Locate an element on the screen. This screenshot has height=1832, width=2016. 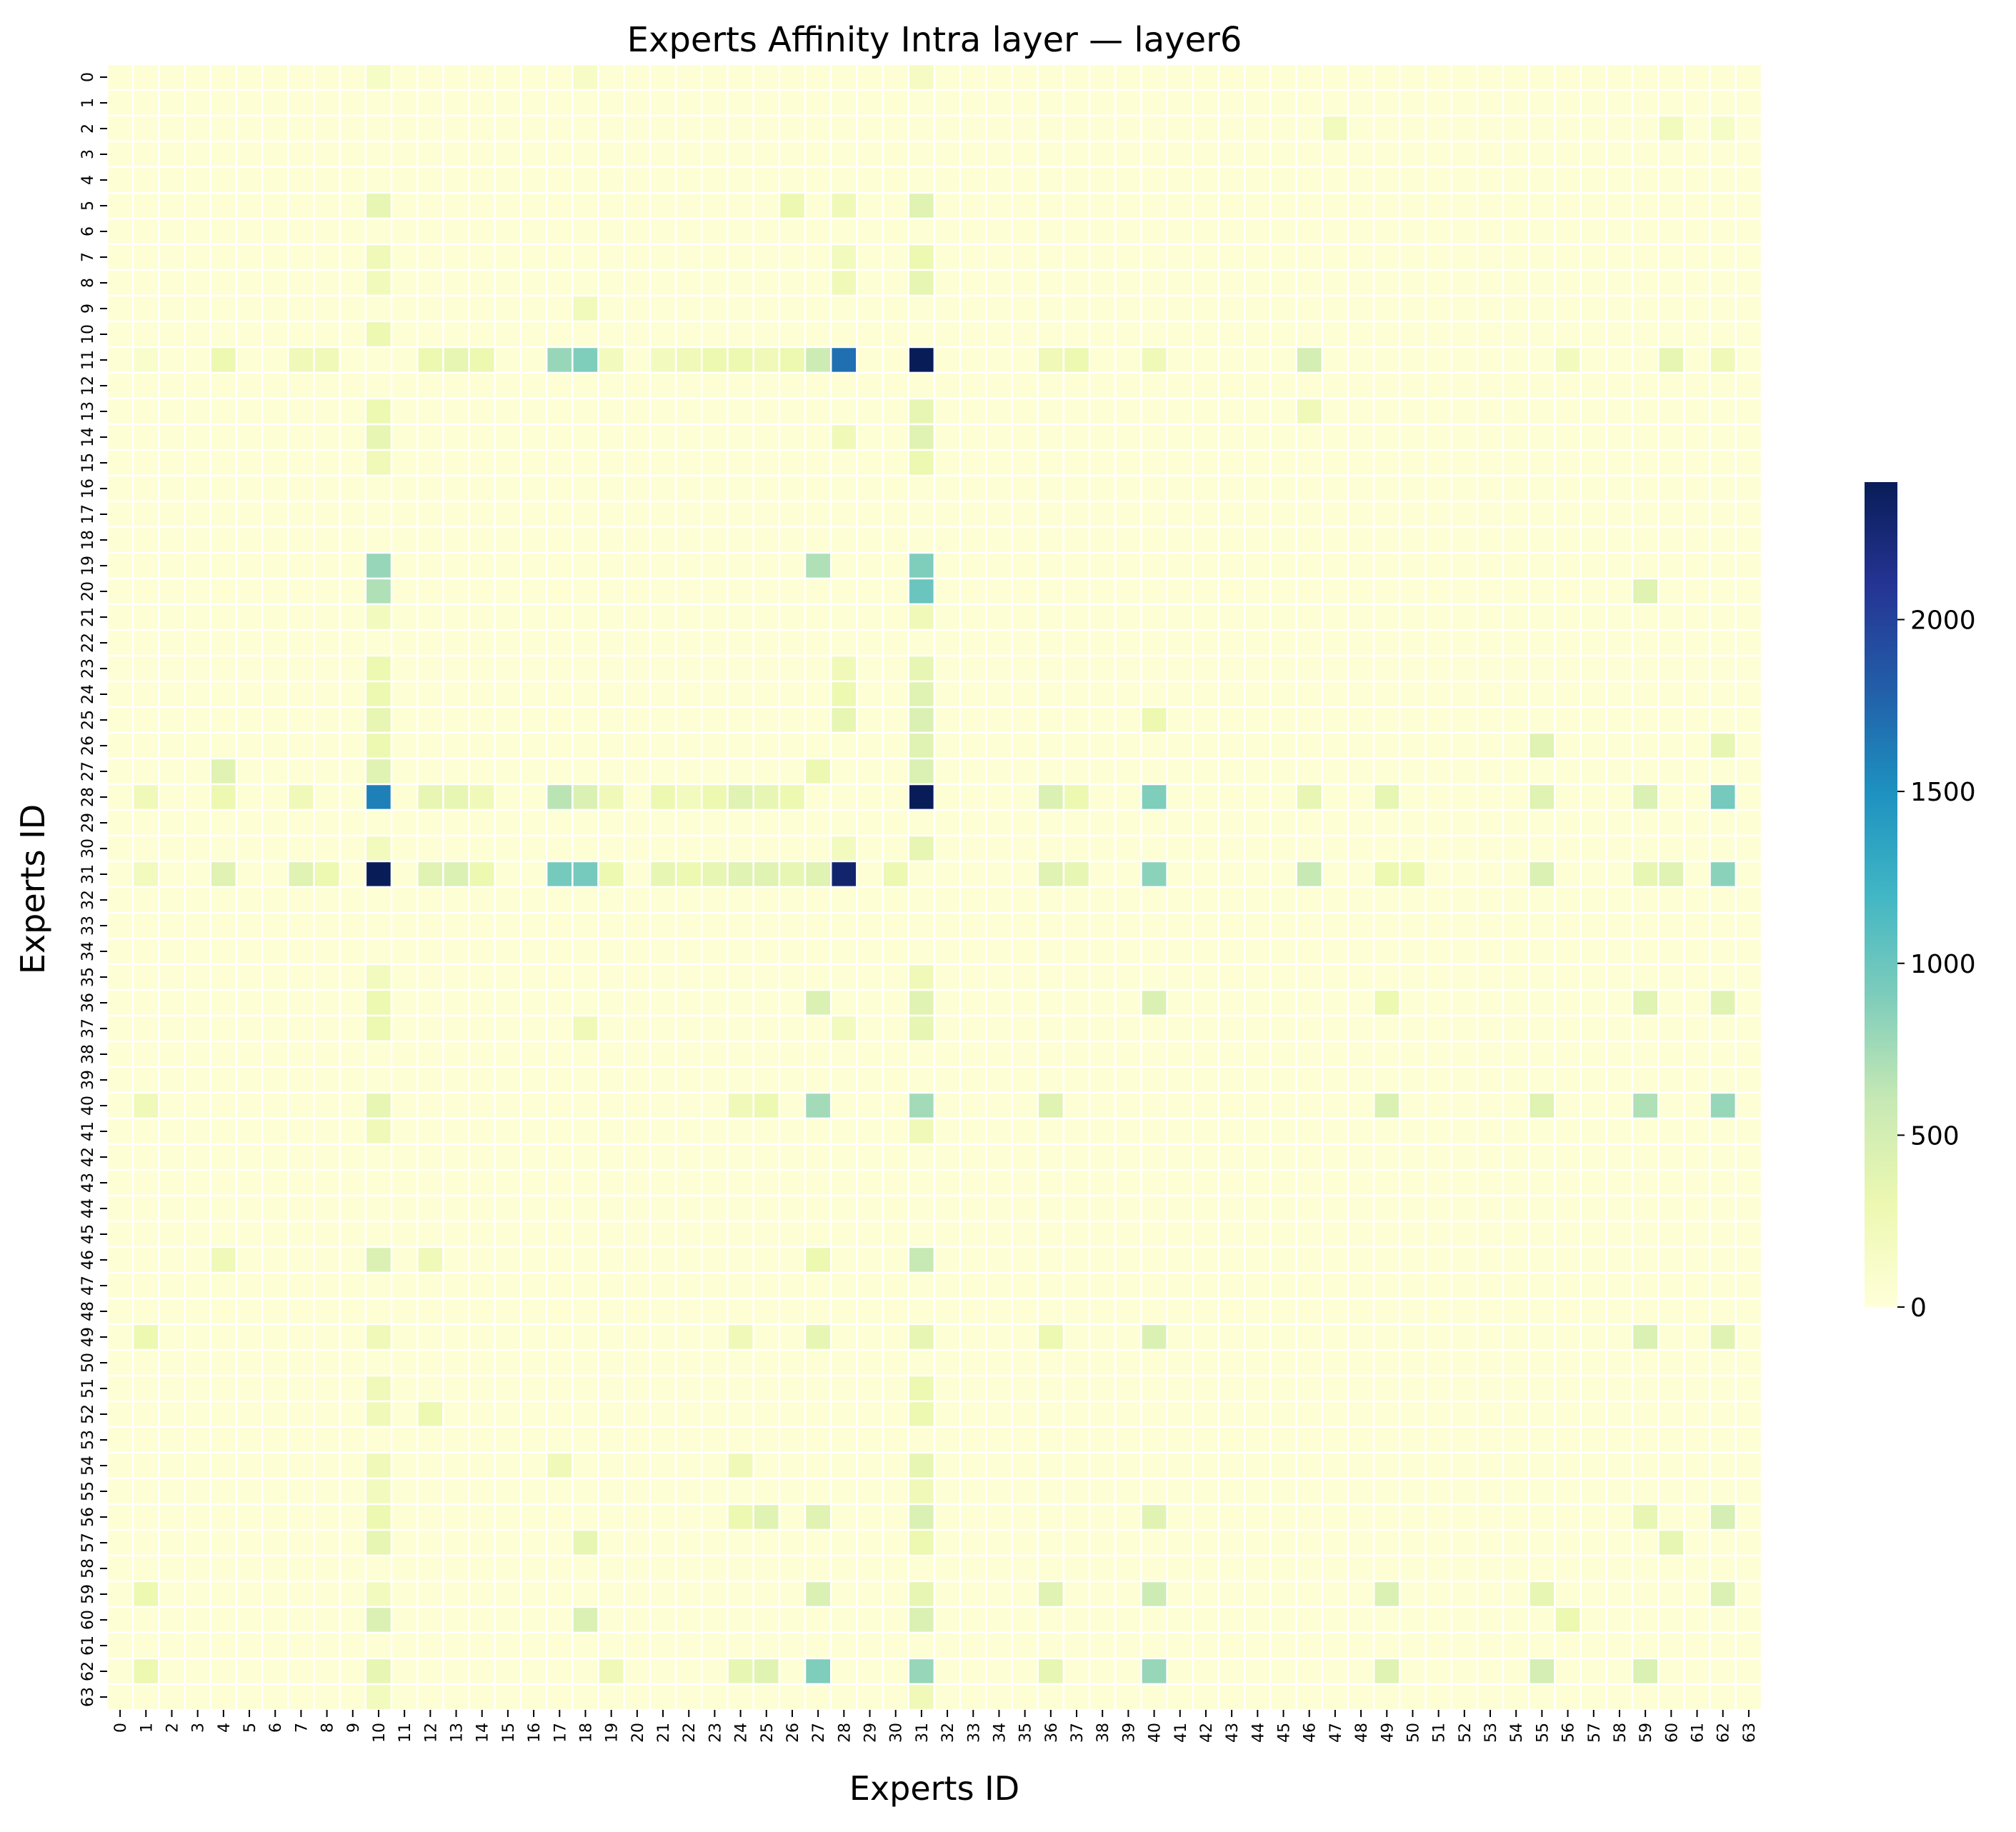
x-tick-label: 39 is located at coordinates (1129, 1733).